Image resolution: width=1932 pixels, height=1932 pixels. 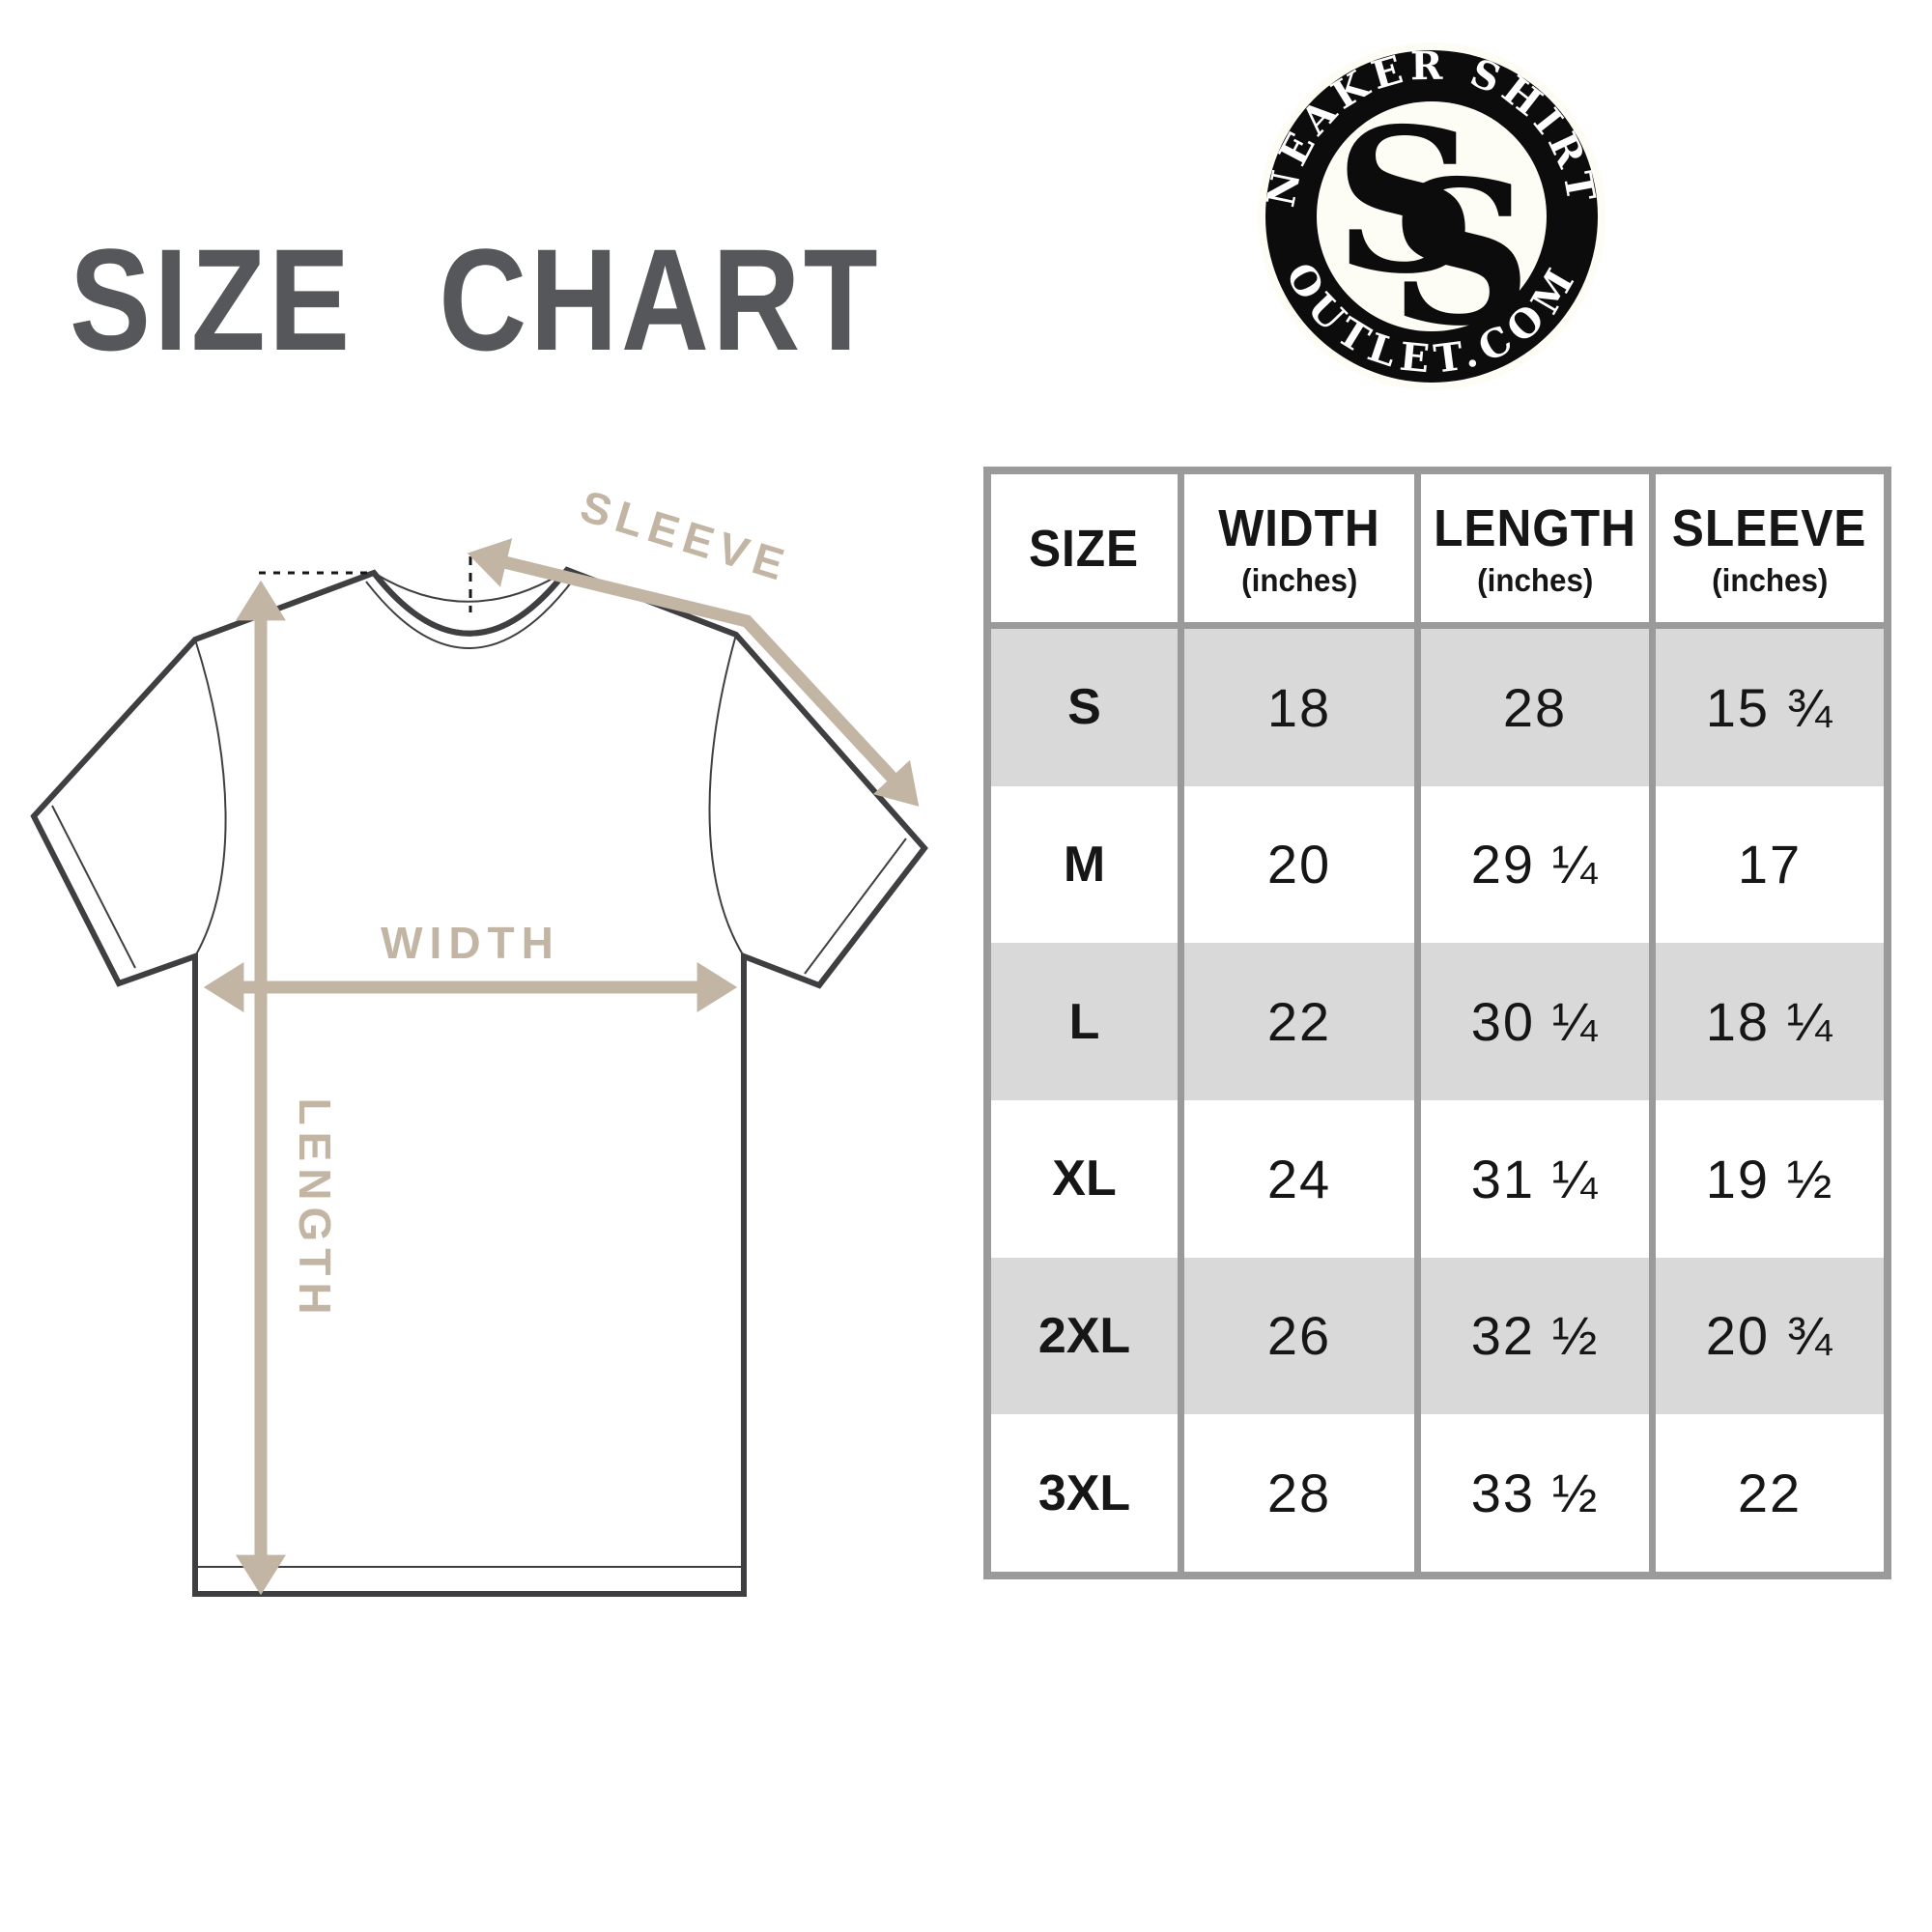 I want to click on length-arrow-label: LENGTH, so click(x=315, y=1209).